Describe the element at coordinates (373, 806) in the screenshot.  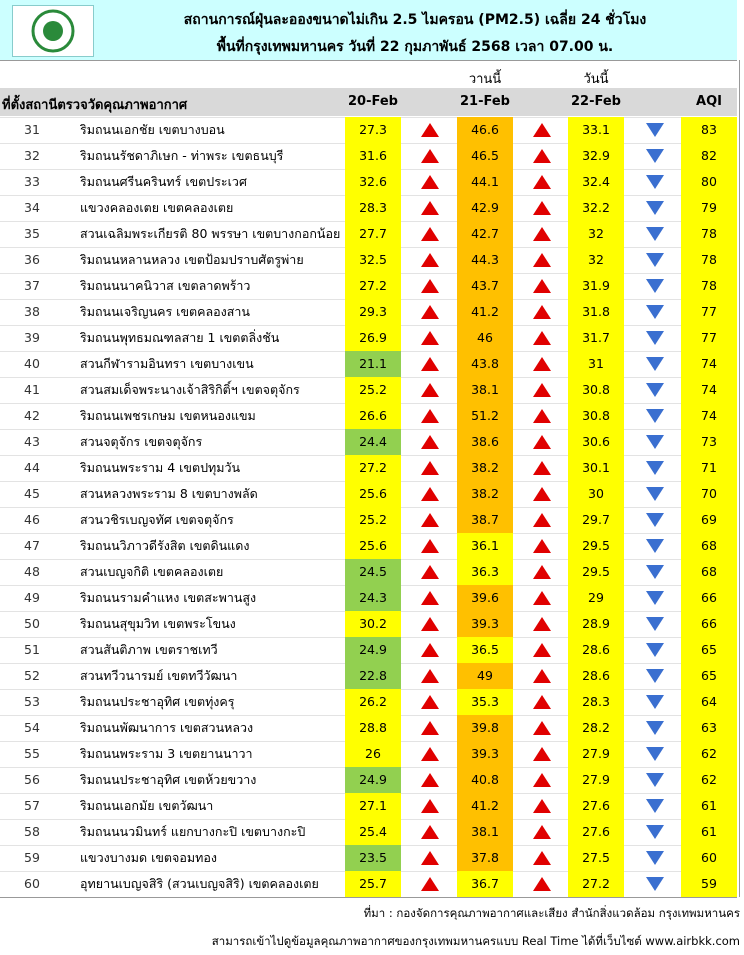
I see `pm-20: 27.1` at that location.